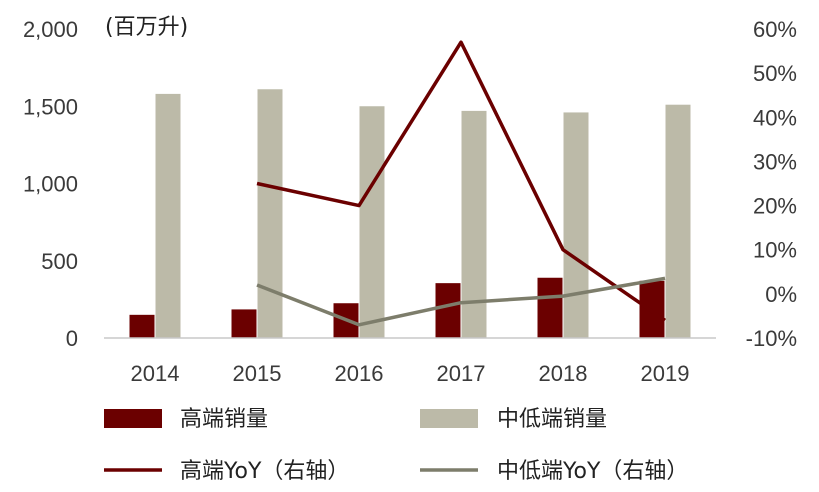 The image size is (819, 492). What do you see at coordinates (146, 27) in the screenshot?
I see `unit-label: (百万升)` at bounding box center [146, 27].